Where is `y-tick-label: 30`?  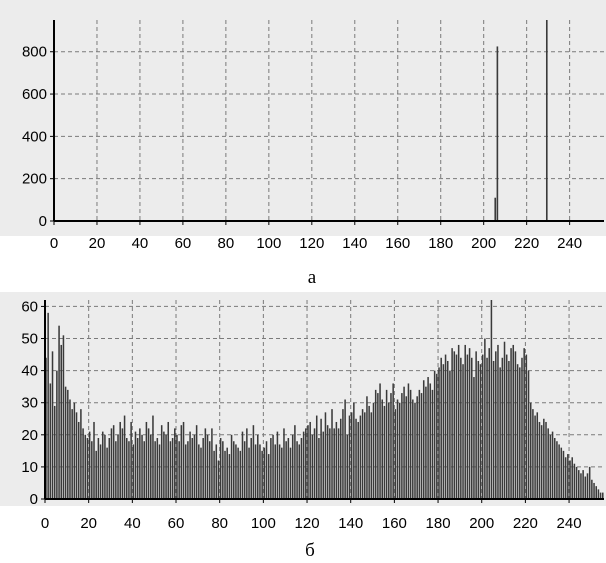
y-tick-label: 30 is located at coordinates (29, 403).